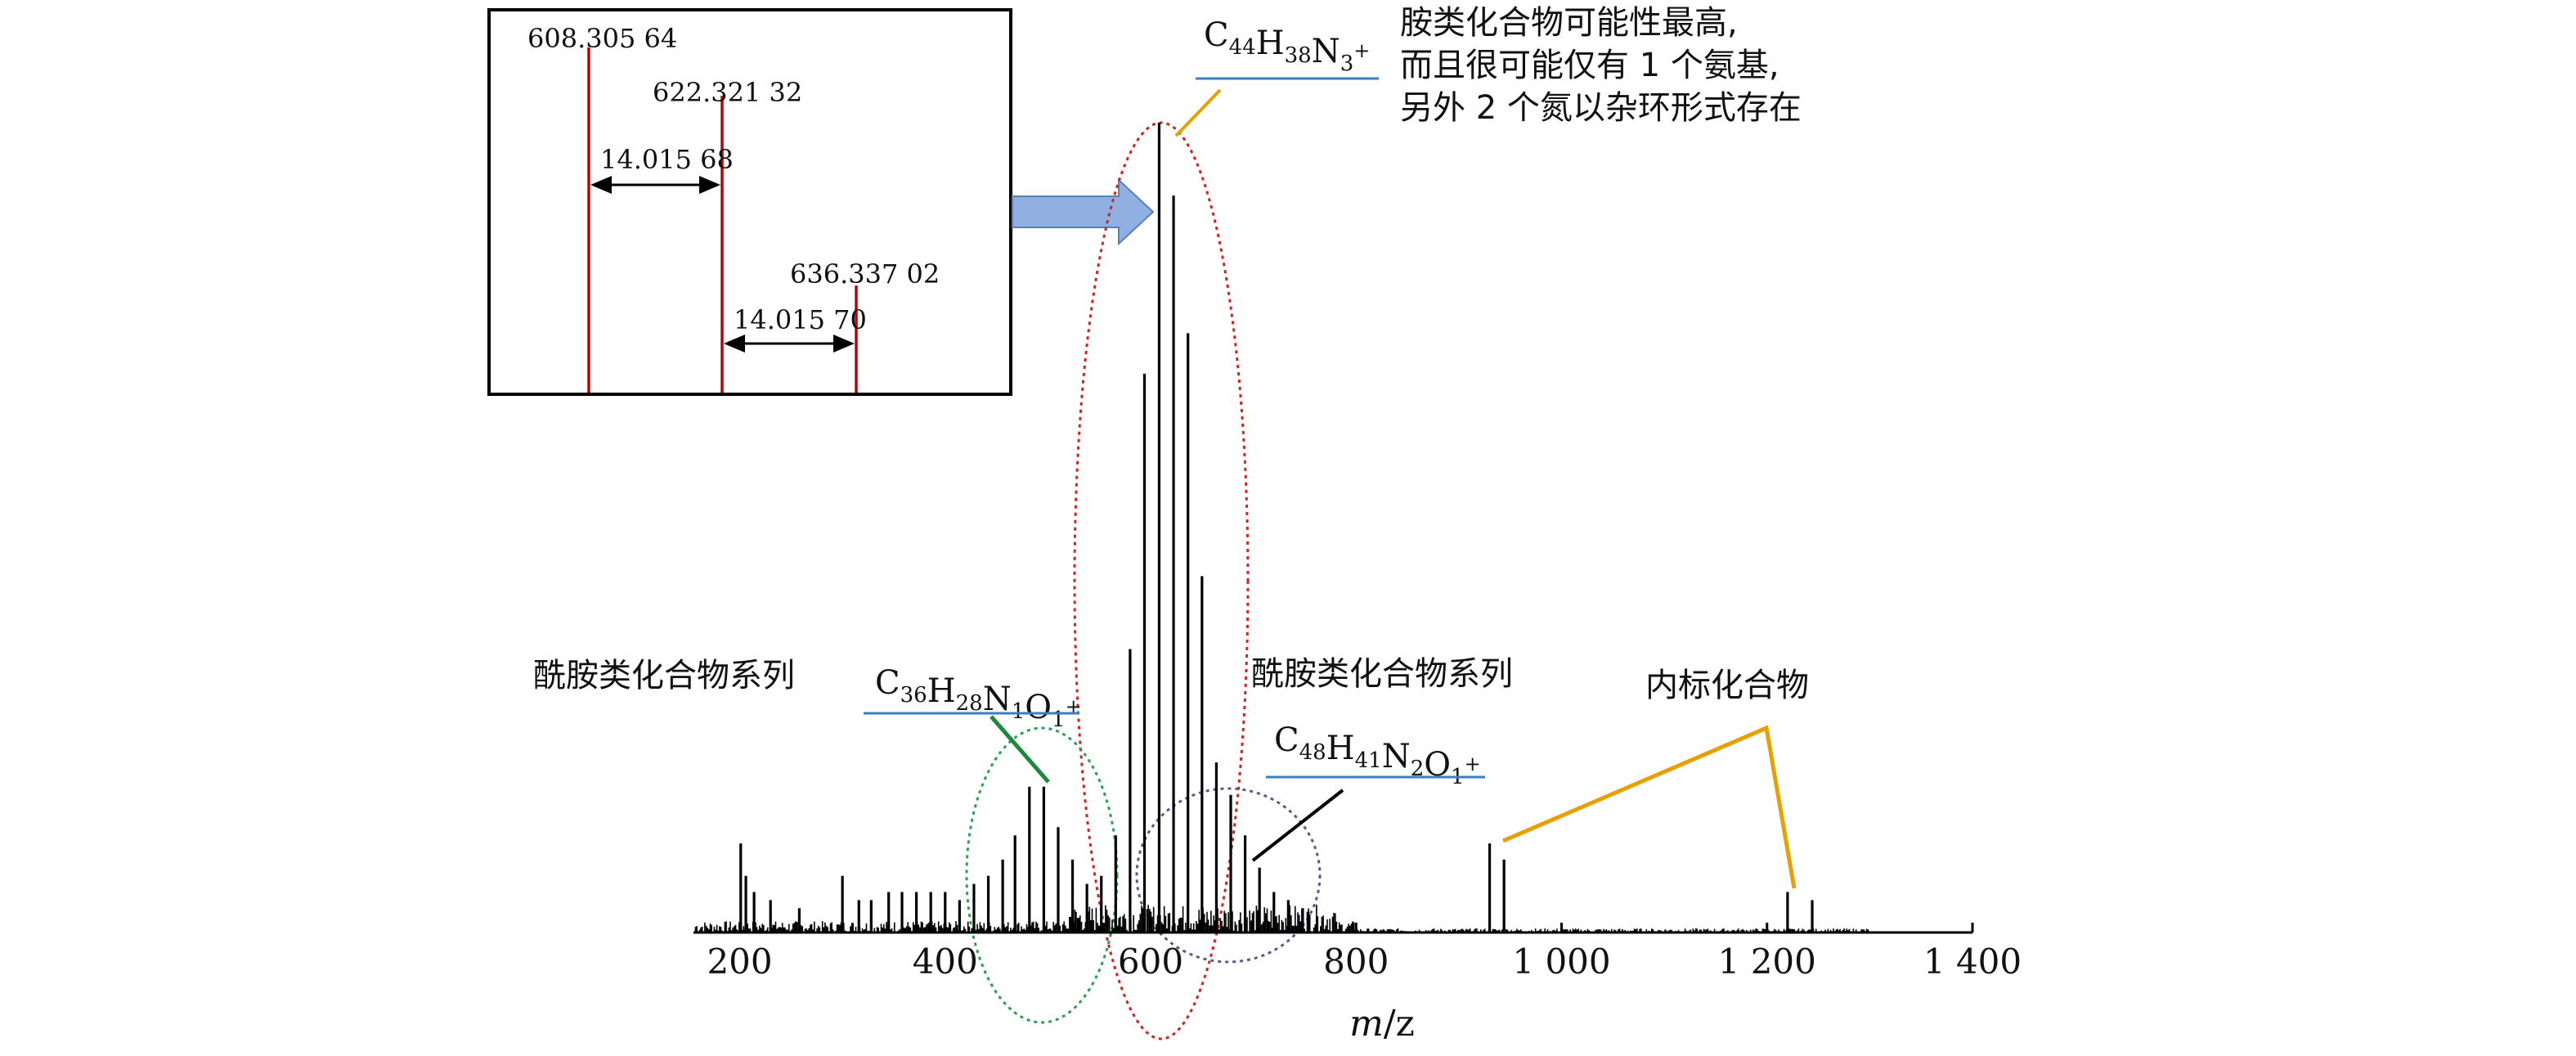  Describe the element at coordinates (709, 185) in the screenshot. I see `inset-diff-arrow-1-head-right` at that location.